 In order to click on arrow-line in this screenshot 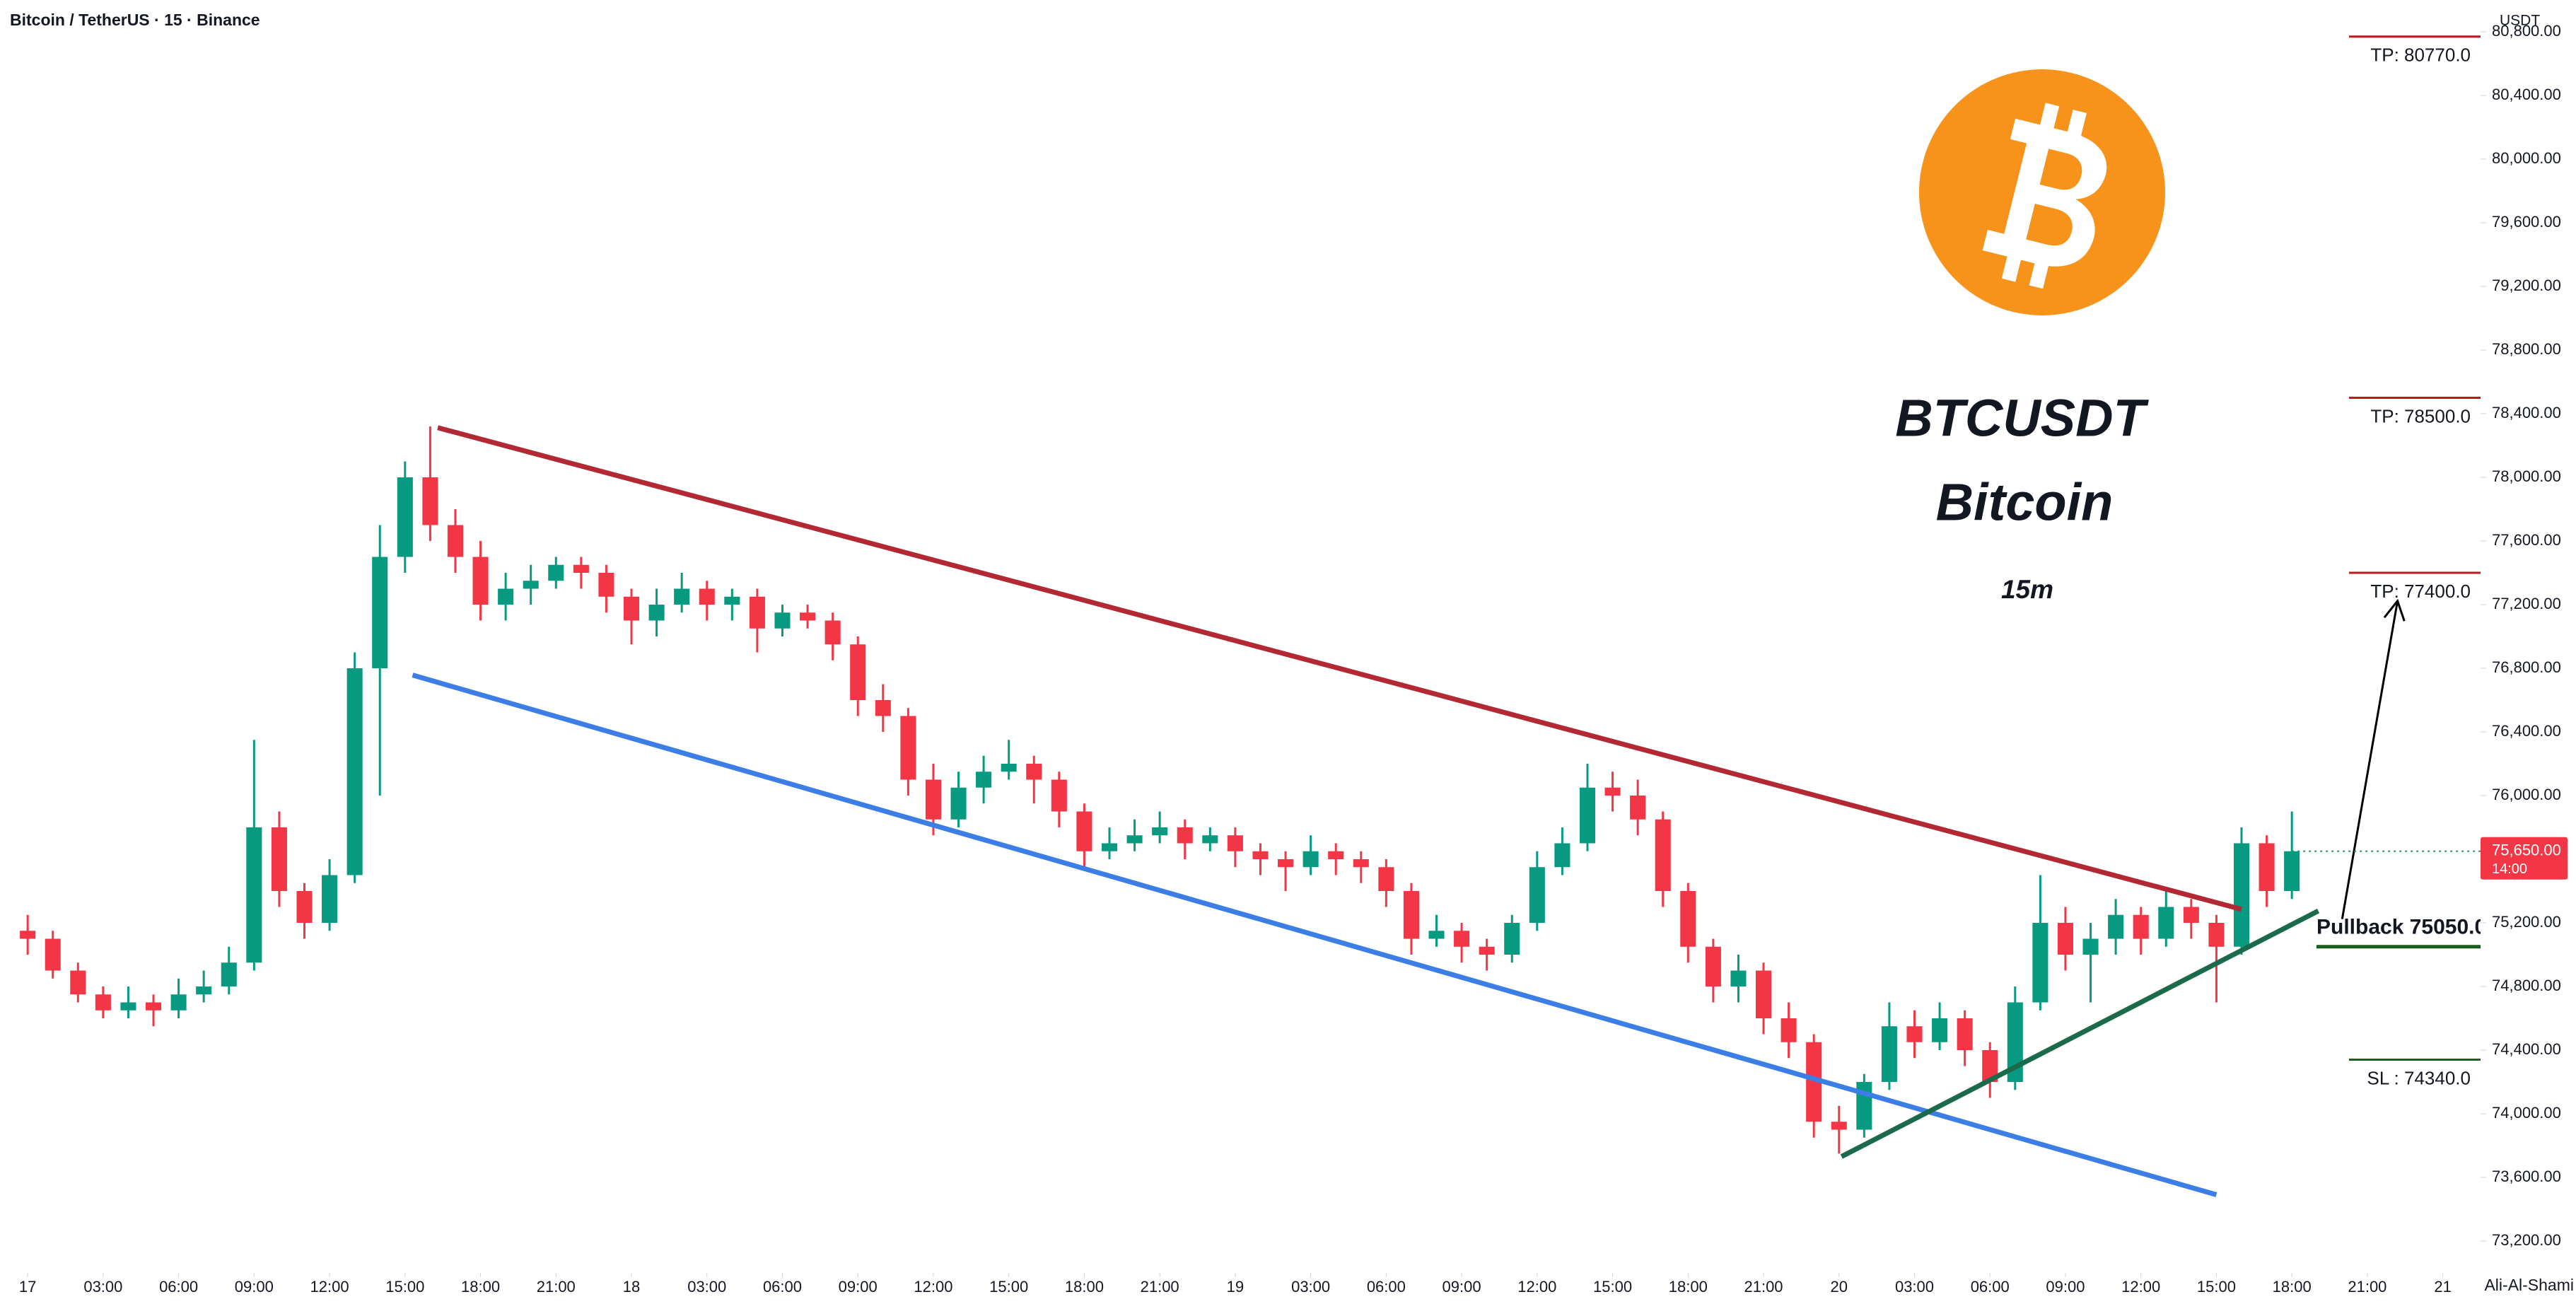, I will do `click(2370, 759)`.